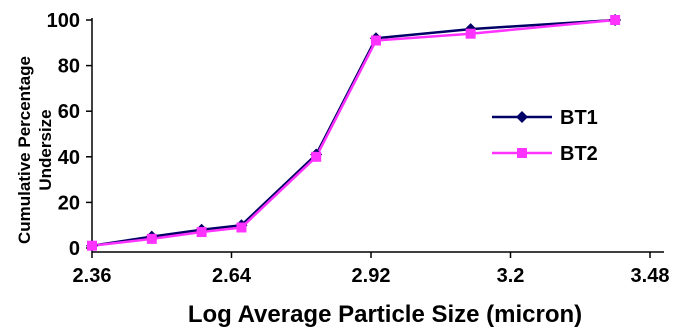  I want to click on legend-label-bt2: BT2, so click(579, 154).